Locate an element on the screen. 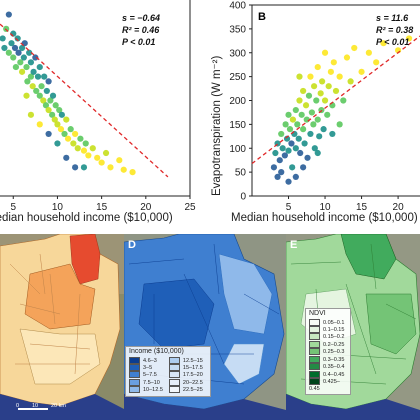 The width and height of the screenshot is (420, 420). income-legend-label: 4.6–3 is located at coordinates (150, 360).